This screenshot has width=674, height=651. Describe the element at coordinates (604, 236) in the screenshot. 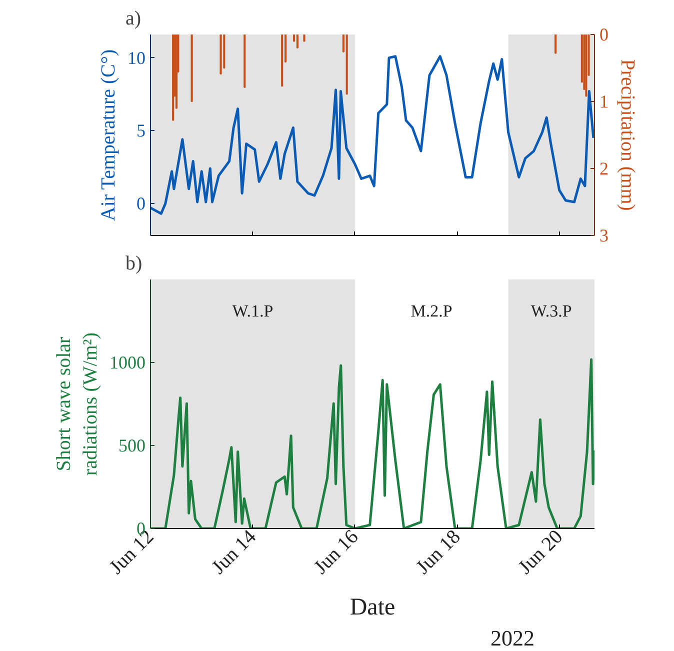

I see `y2-tick-label: 3` at that location.